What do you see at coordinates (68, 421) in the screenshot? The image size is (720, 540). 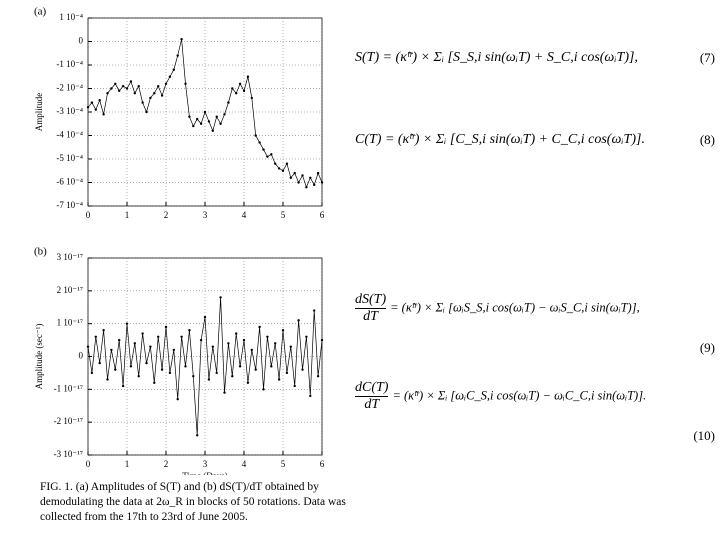 I see `y-tick-label: -2 10⁻¹⁷` at bounding box center [68, 421].